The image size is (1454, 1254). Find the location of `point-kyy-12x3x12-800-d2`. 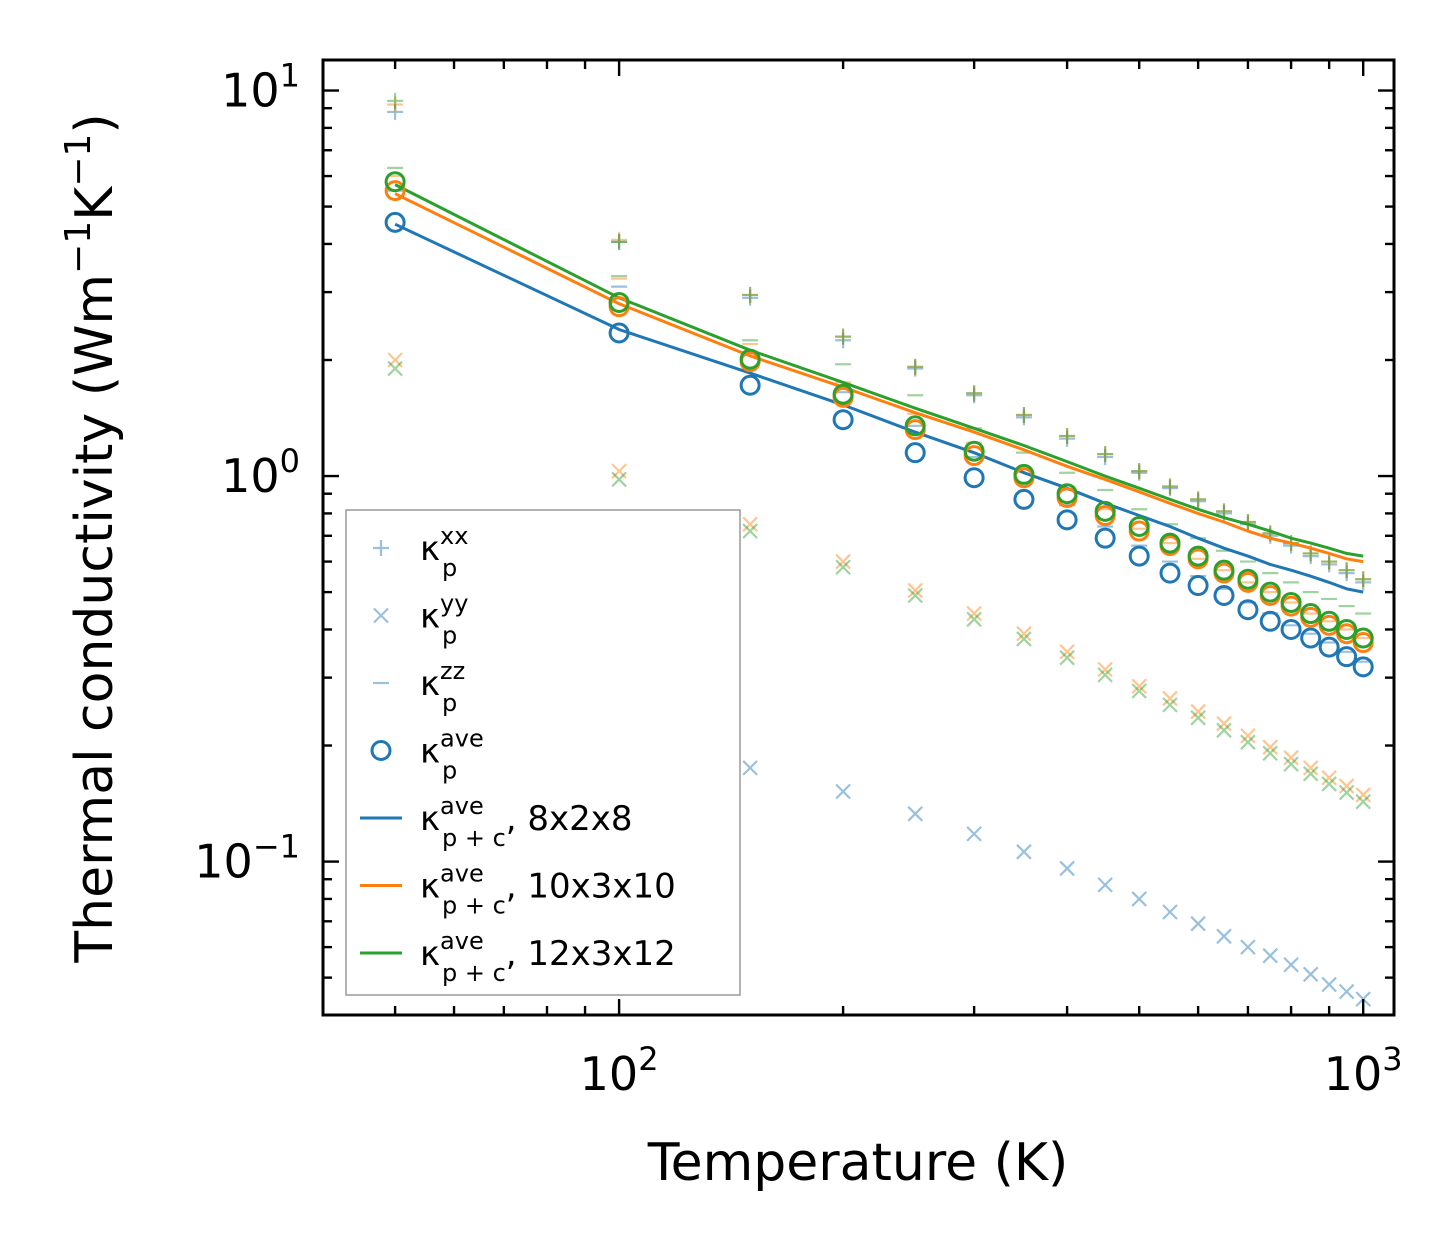

point-kyy-12x3x12-800-d2 is located at coordinates (1291, 764).